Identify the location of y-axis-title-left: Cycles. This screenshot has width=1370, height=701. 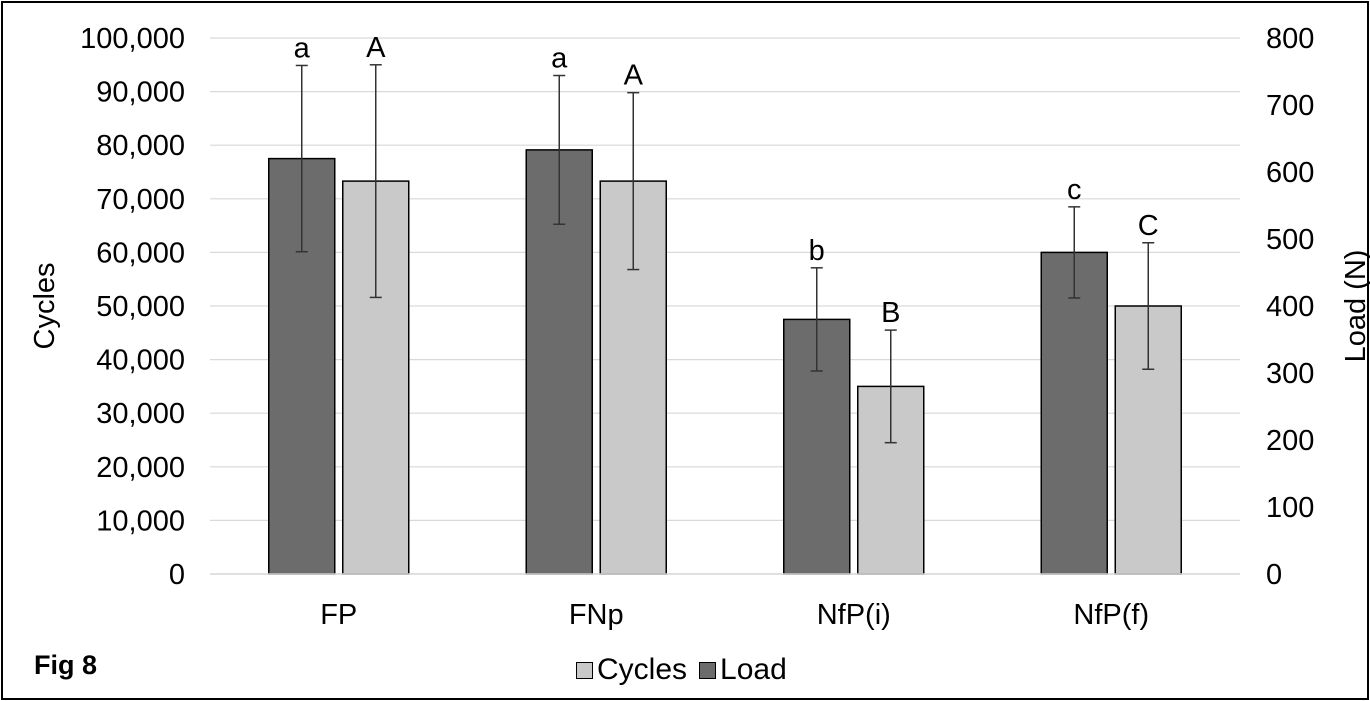
(45, 305).